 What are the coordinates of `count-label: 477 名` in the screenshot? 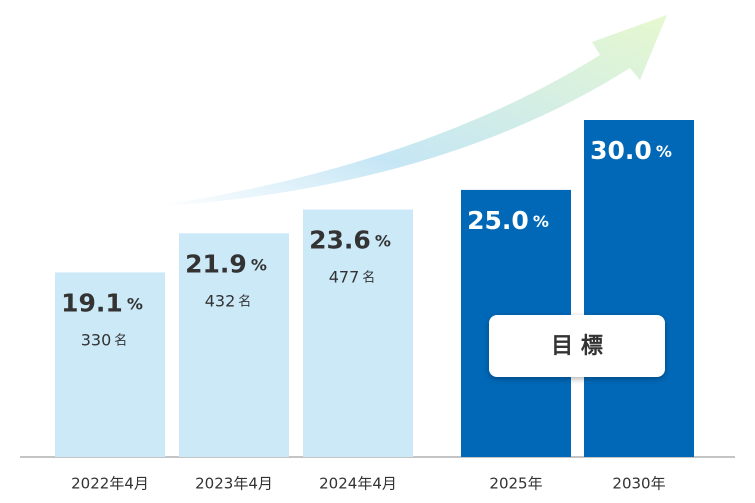 It's located at (352, 276).